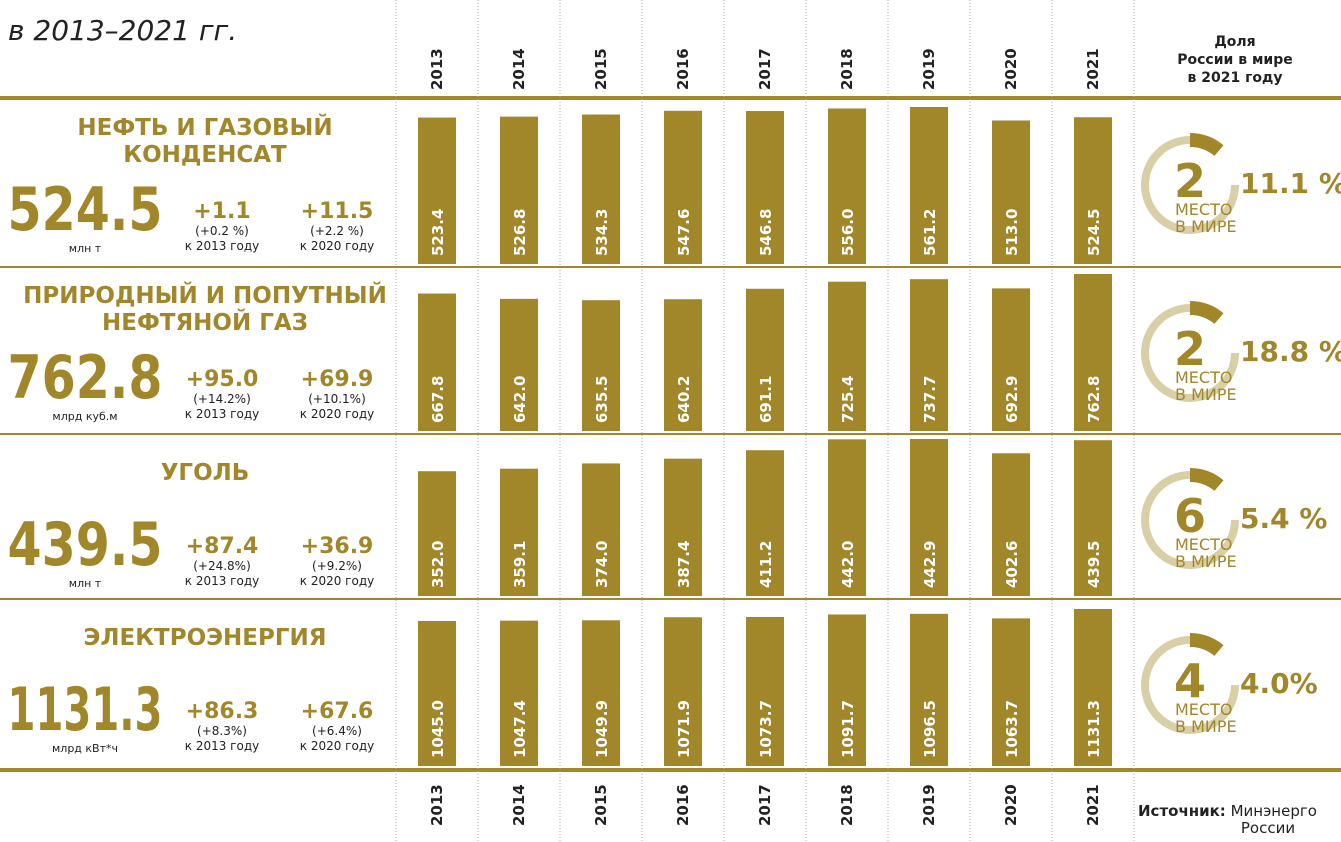 This screenshot has width=1341, height=842. I want to click on total-value: 1131.3, so click(85, 710).